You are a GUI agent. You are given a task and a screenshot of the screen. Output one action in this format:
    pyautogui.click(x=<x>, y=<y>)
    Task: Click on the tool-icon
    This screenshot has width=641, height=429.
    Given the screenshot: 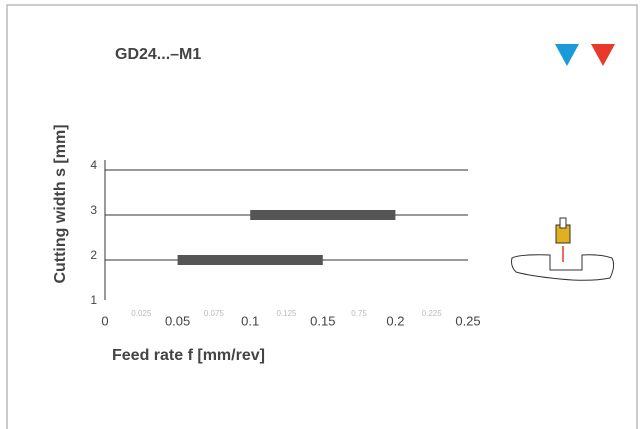 What is the action you would take?
    pyautogui.click(x=563, y=249)
    